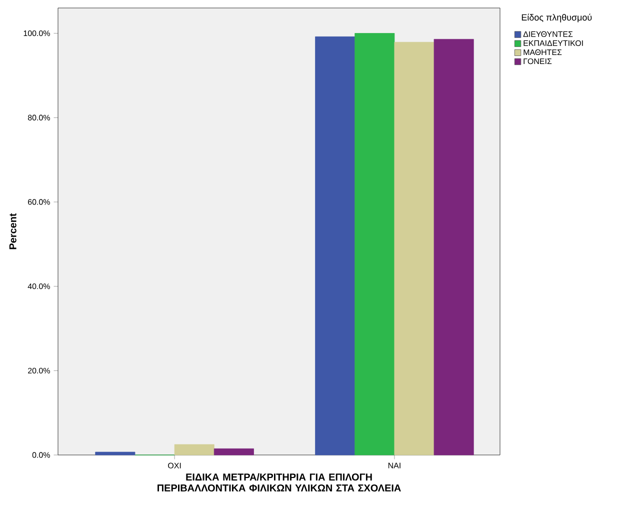 The height and width of the screenshot is (518, 628). What do you see at coordinates (557, 18) in the screenshot?
I see `legend-title: Είδος πληθυσμού` at bounding box center [557, 18].